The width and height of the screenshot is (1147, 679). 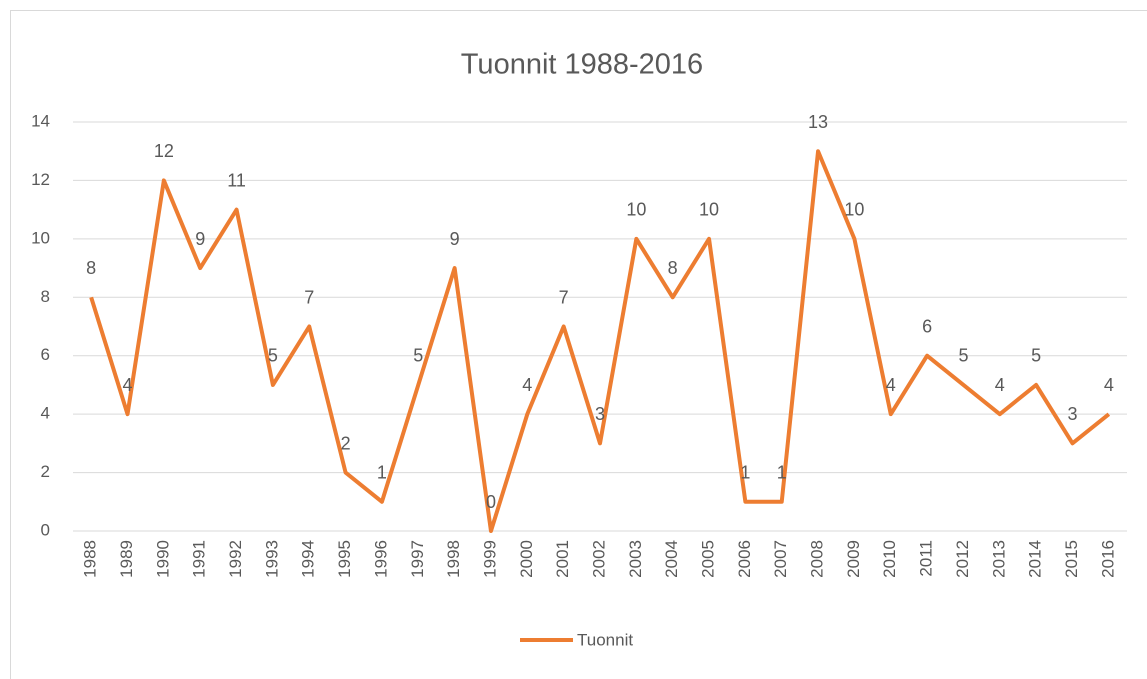 I want to click on y-tick-label: 10, so click(x=40, y=237).